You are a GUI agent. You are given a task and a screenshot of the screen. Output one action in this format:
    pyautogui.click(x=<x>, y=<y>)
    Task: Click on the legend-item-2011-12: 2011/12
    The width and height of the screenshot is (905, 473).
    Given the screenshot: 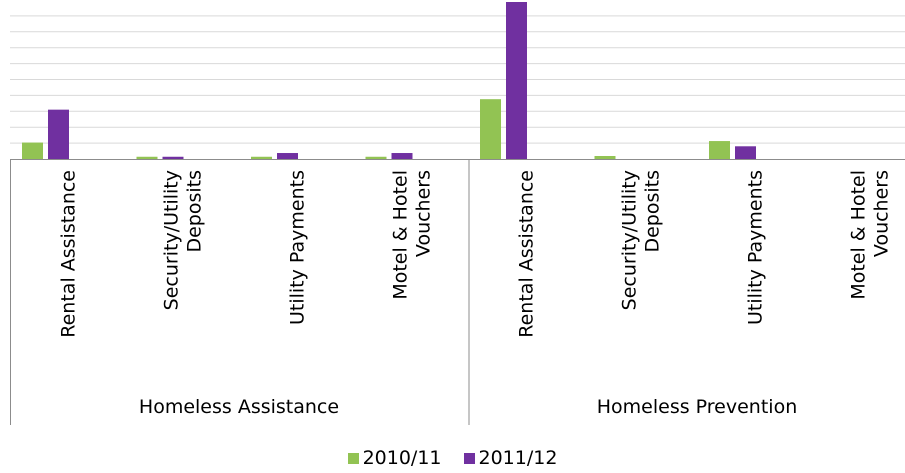 What is the action you would take?
    pyautogui.click(x=510, y=458)
    